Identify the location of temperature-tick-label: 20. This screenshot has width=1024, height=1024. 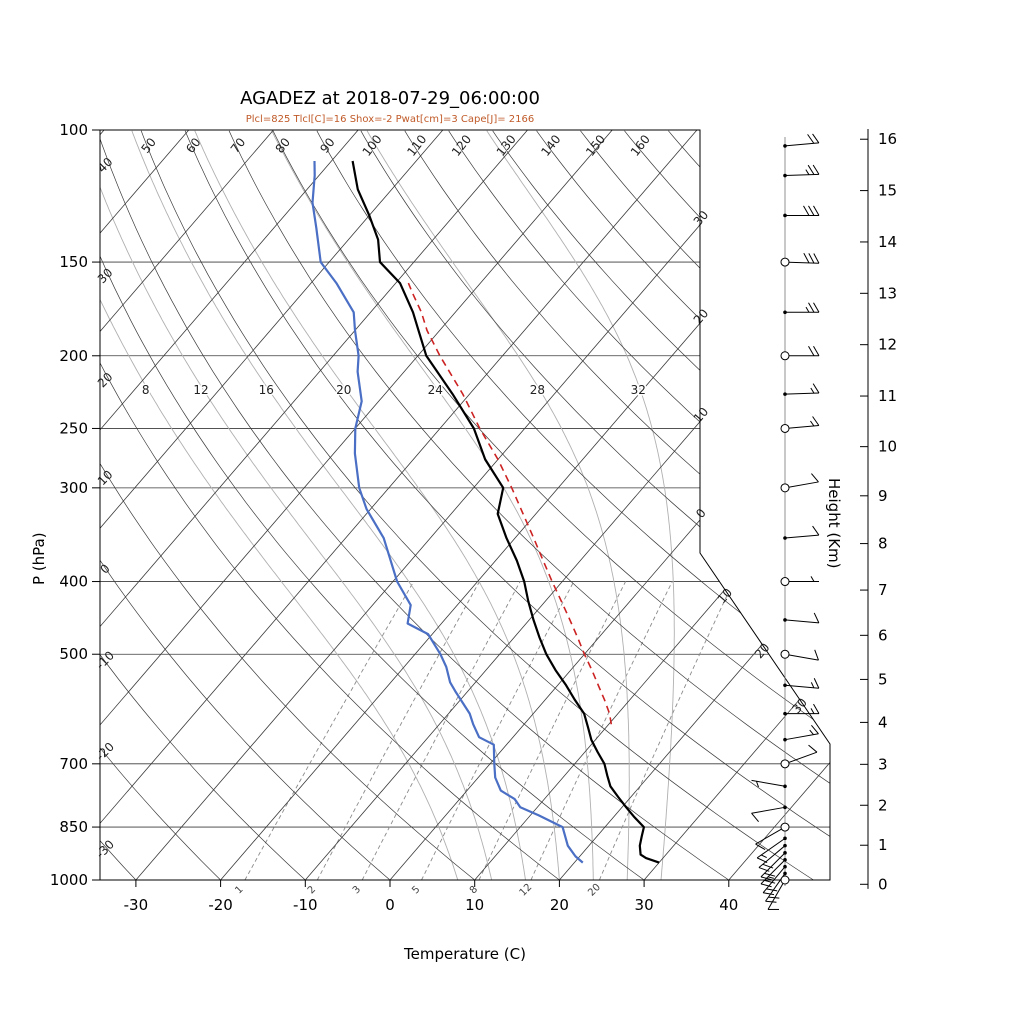
(559, 905).